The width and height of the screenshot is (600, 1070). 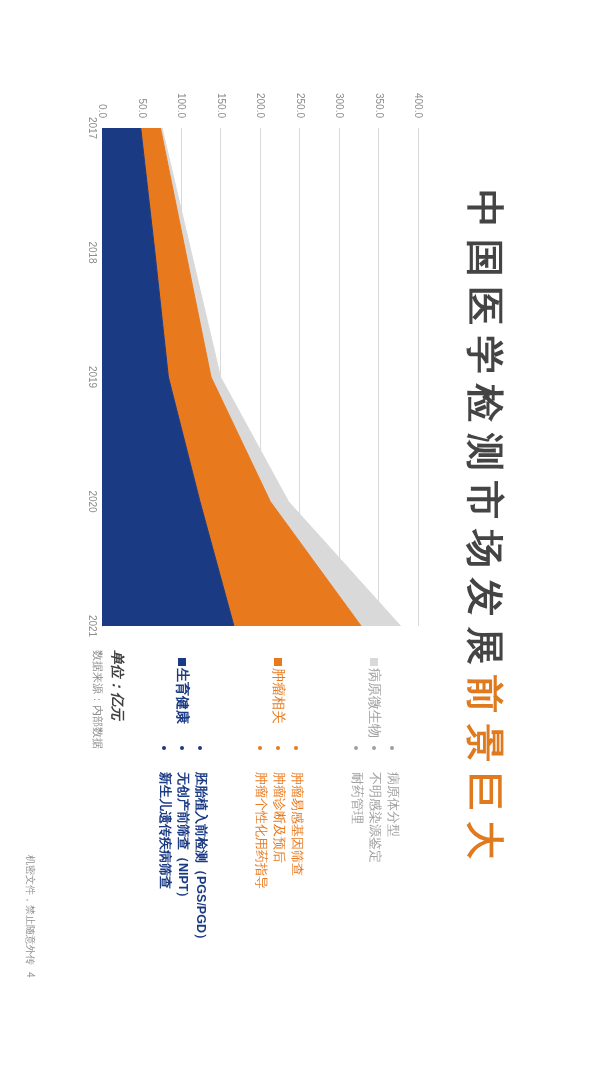 What do you see at coordinates (379, 105) in the screenshot?
I see `x-tick-label: 350.0` at bounding box center [379, 105].